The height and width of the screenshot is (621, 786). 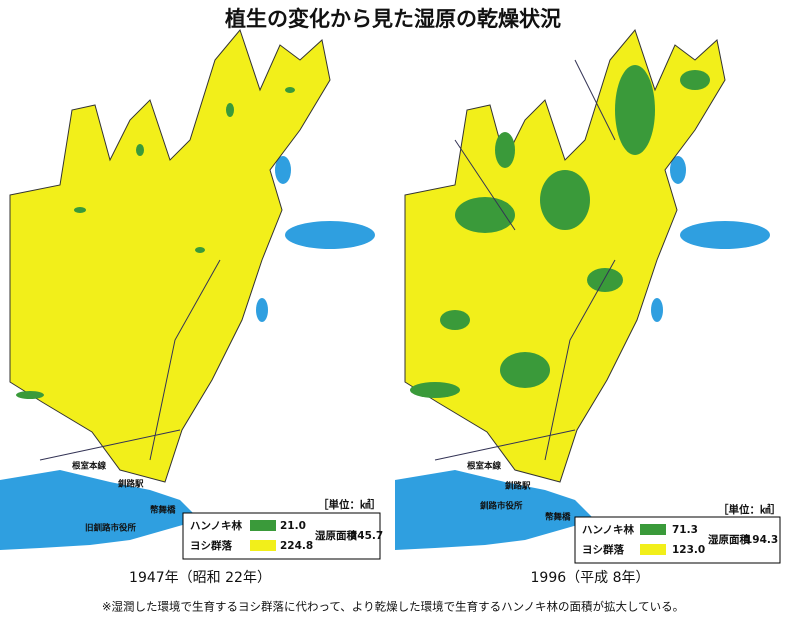 I want to click on legend: ［単位：㎢］ ハンノキ林 21.0 ヨシ群落 224.8 湿原面積 245.7, so click(x=282, y=529).